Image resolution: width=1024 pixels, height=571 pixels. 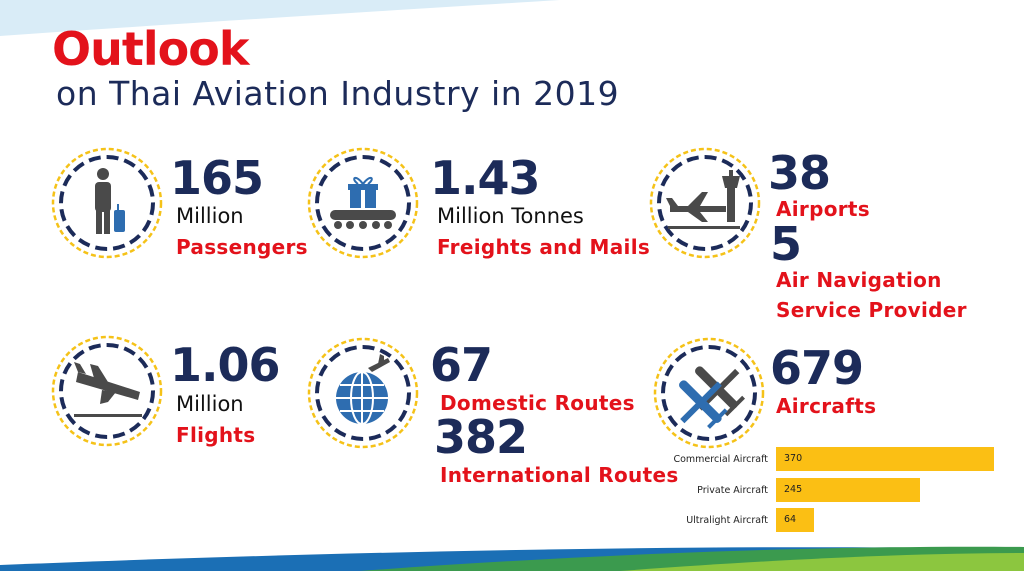 What do you see at coordinates (217, 178) in the screenshot?
I see `passengers-value: 165` at bounding box center [217, 178].